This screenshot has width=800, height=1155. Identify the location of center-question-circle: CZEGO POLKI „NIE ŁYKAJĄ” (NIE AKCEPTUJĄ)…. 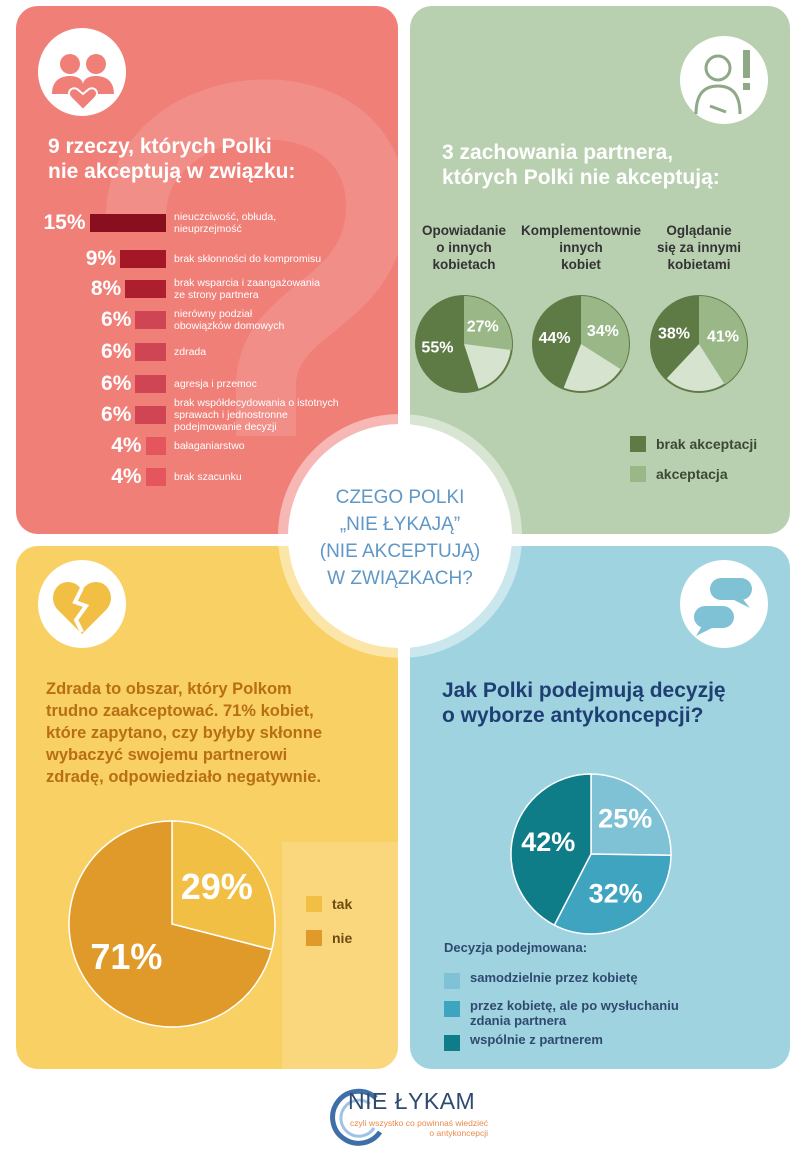
(400, 536).